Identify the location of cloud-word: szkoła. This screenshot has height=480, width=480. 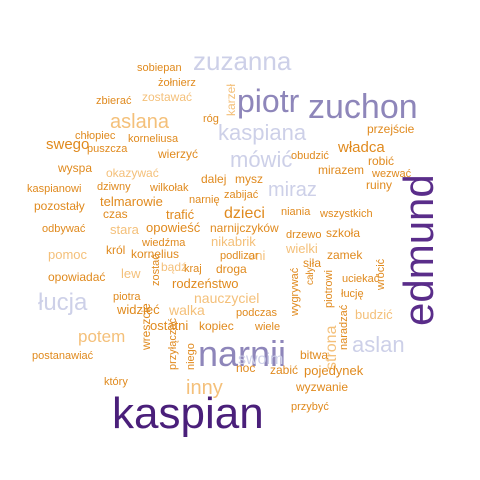
(343, 233).